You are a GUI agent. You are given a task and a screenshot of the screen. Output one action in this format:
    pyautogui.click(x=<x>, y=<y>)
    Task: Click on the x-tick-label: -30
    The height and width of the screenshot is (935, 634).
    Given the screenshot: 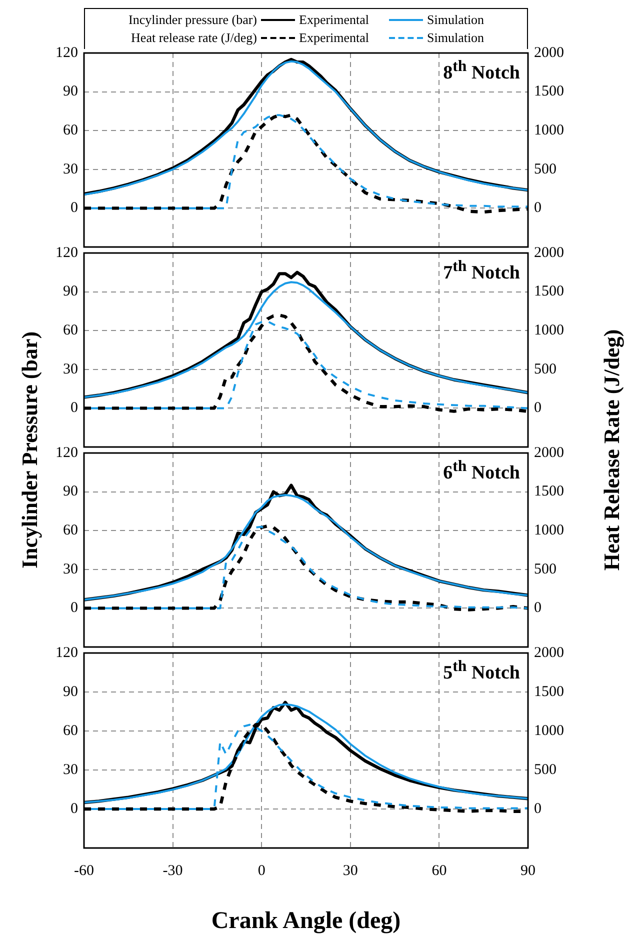 What is the action you would take?
    pyautogui.click(x=172, y=870)
    